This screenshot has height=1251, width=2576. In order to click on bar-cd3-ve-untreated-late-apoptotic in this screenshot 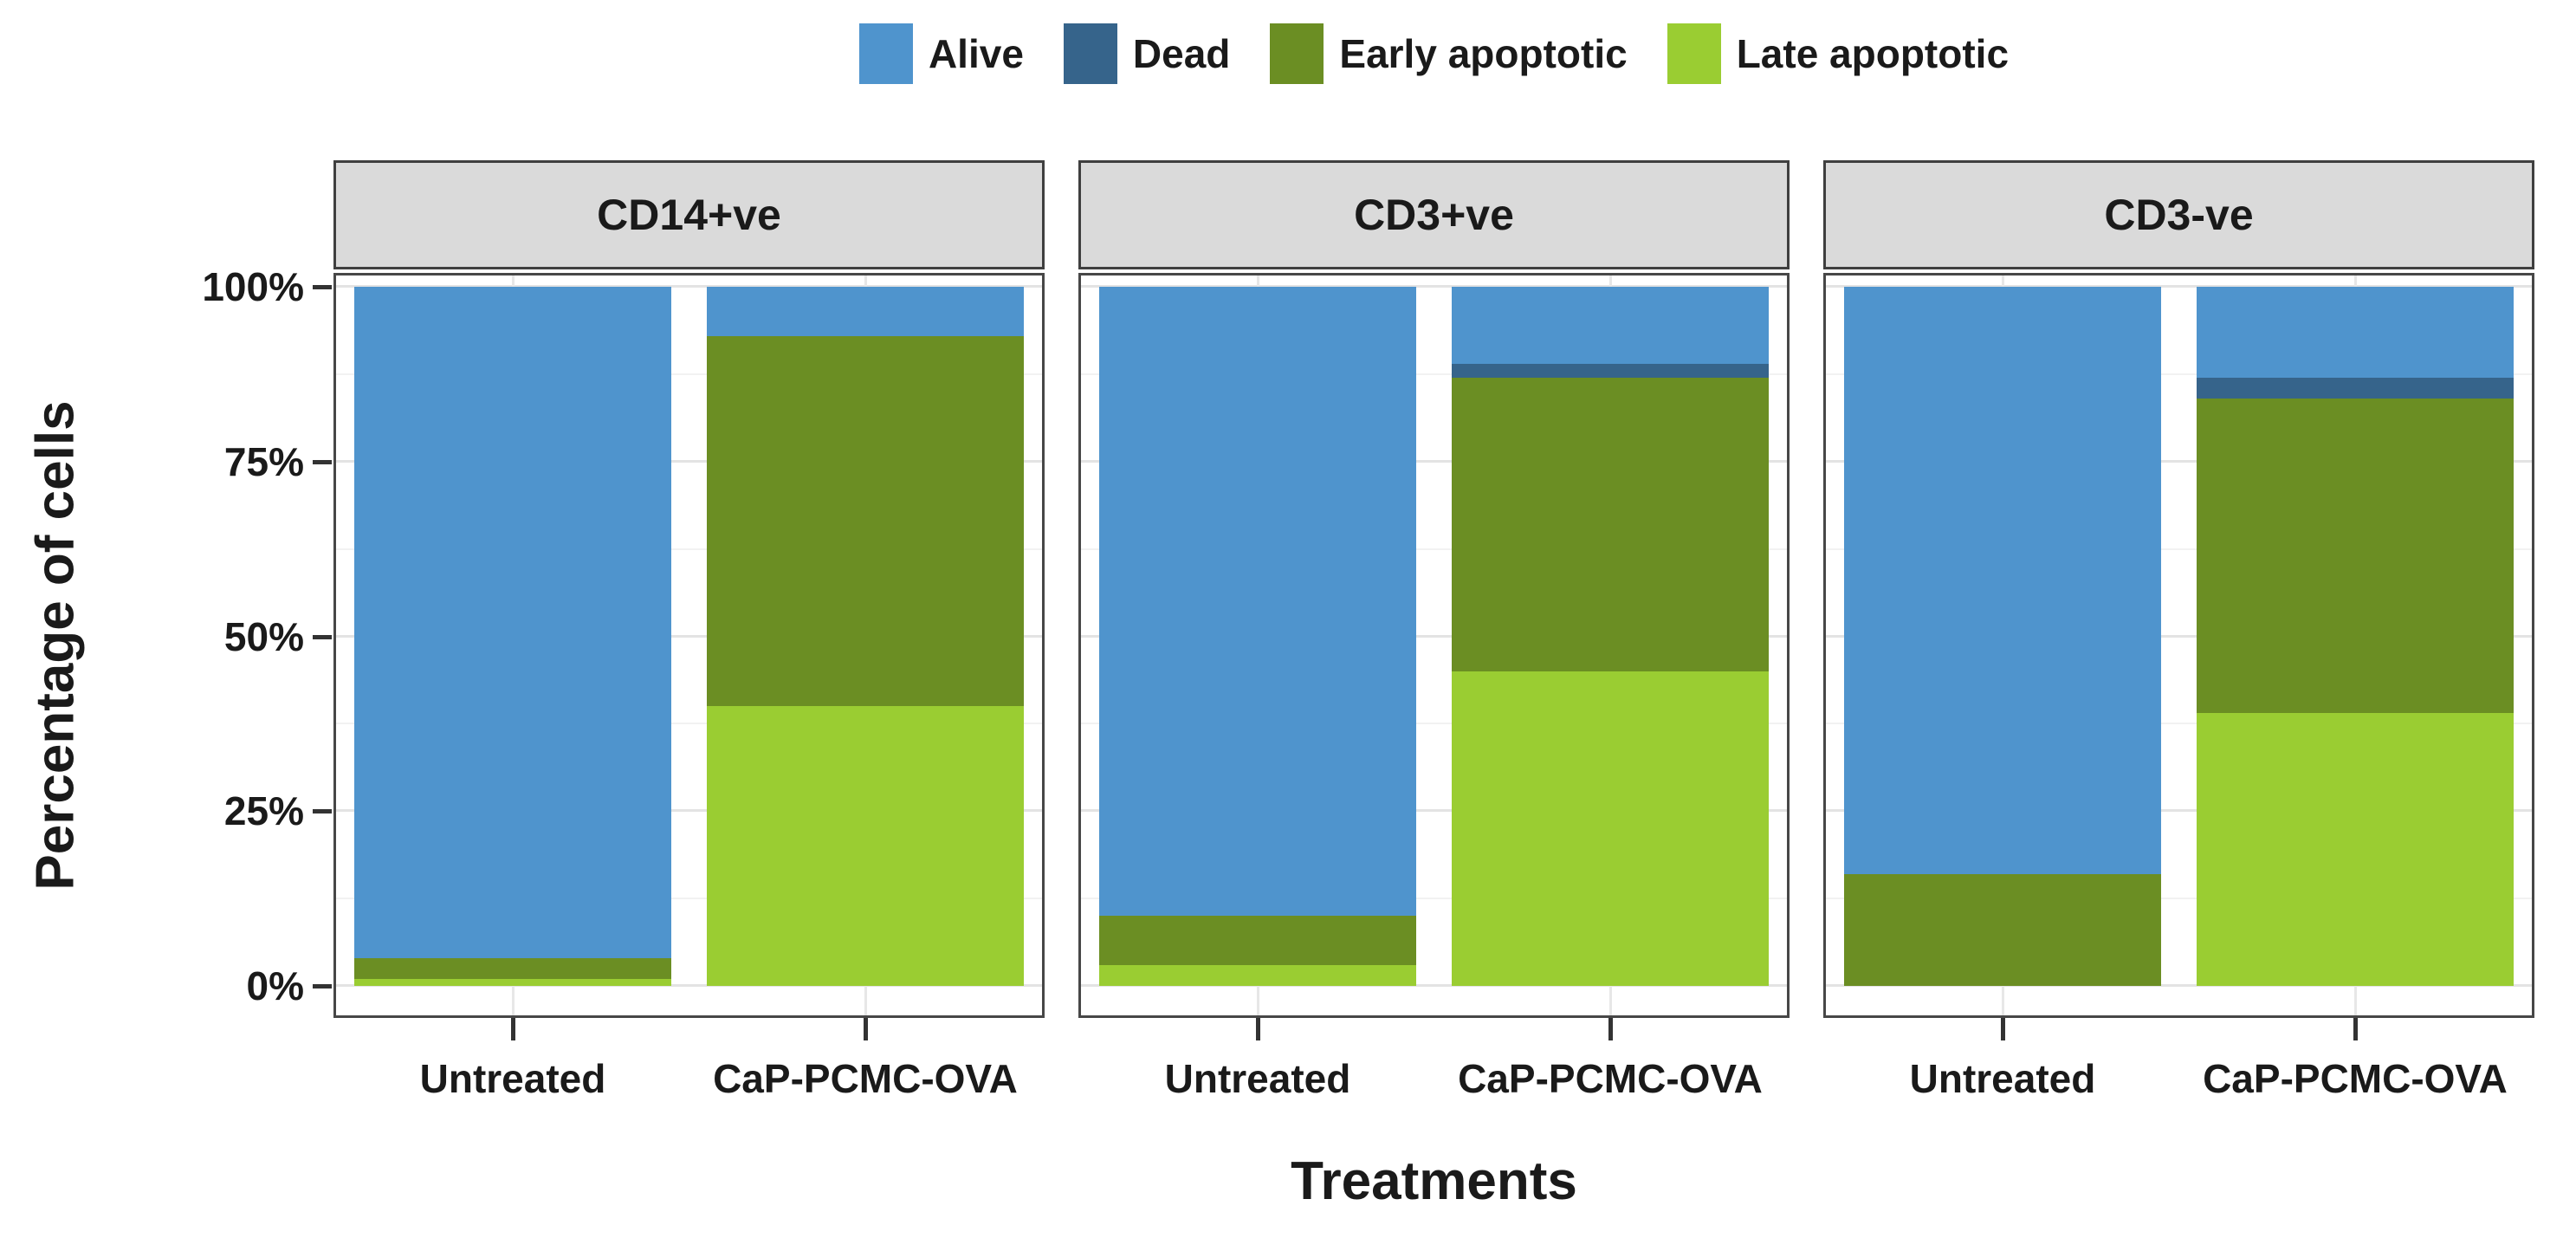, I will do `click(1257, 975)`.